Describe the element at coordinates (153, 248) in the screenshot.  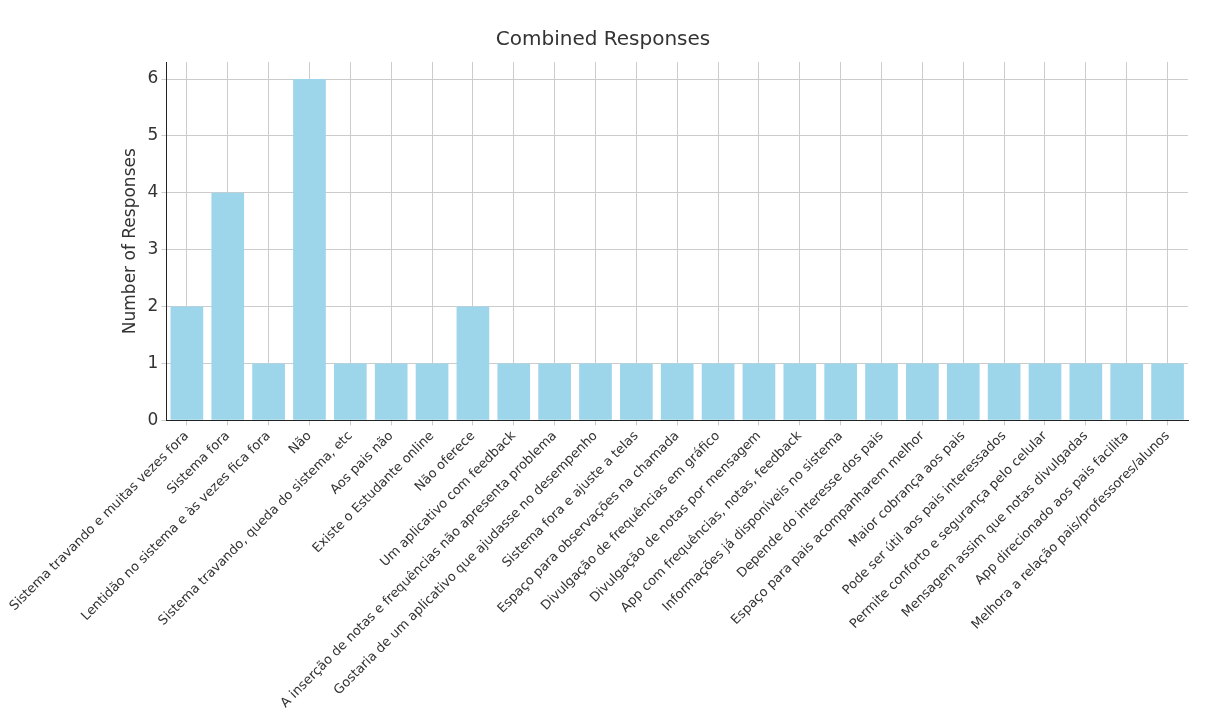
I see `y-tick-label: 3` at that location.